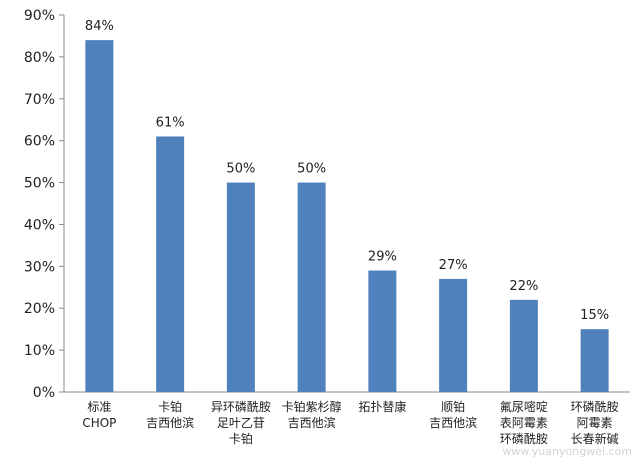 The image size is (640, 464). I want to click on data-label: 29%, so click(382, 257).